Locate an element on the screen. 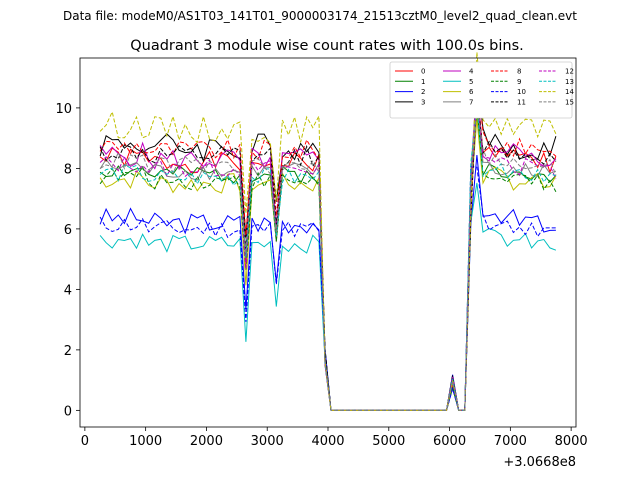 Image resolution: width=640 pixels, height=480 pixels. x-axis: 0 1000 2000 3000 4000 5000 6000 7000 8000 is located at coordinates (334, 438).